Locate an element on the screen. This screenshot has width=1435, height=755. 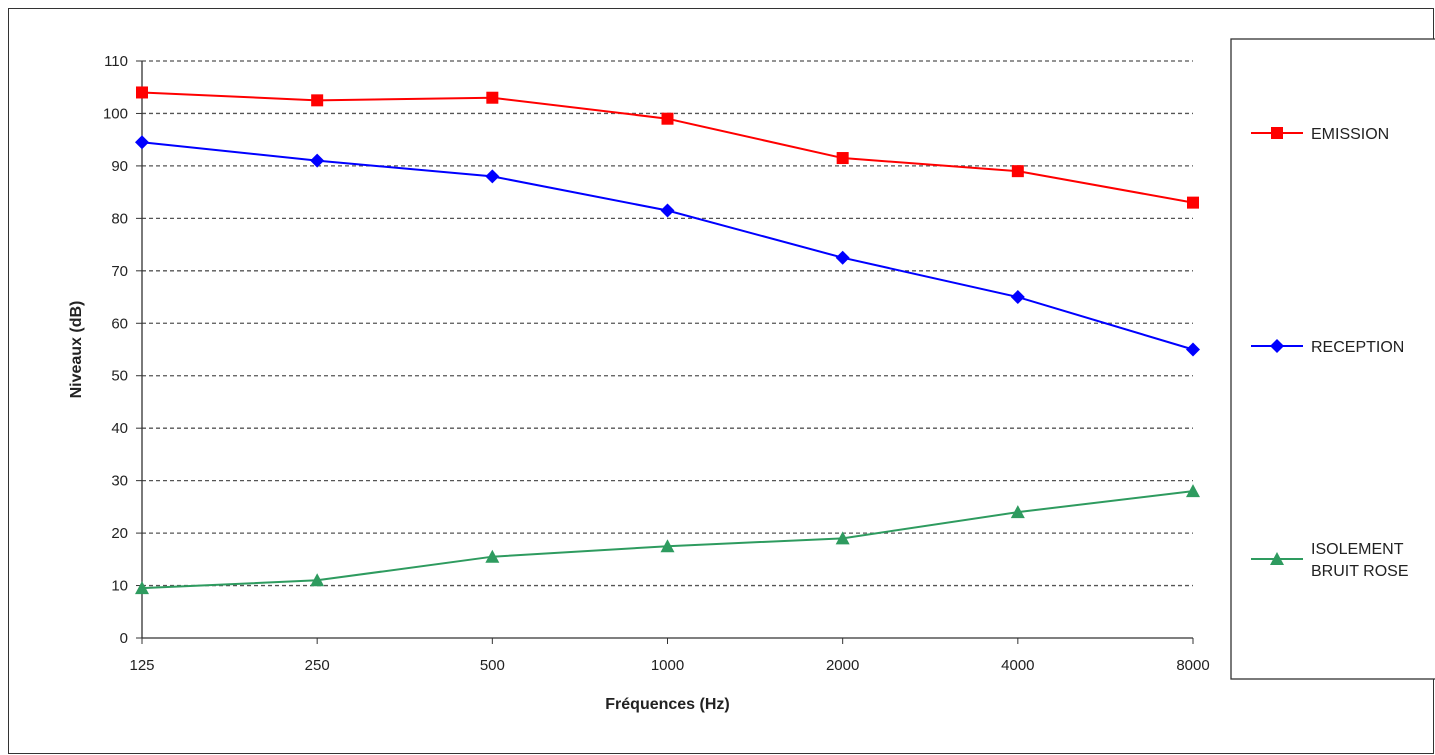
series-emission is located at coordinates (667, 147).